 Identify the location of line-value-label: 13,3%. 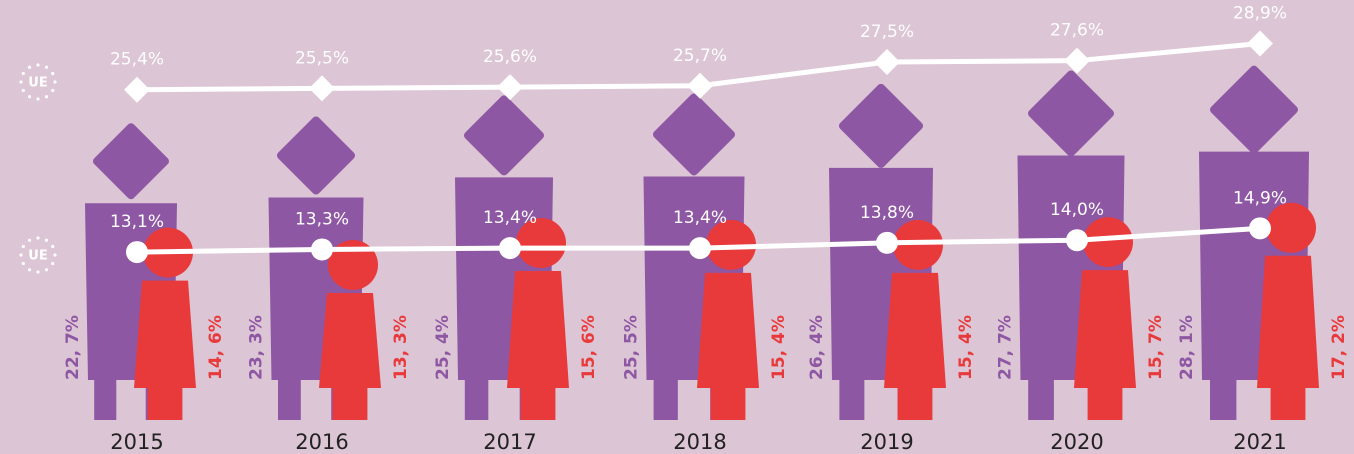
(322, 219).